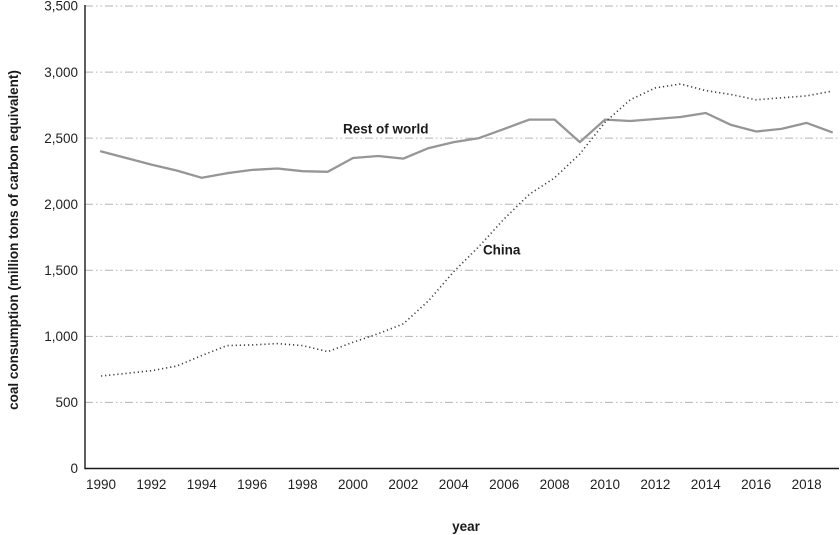  Describe the element at coordinates (756, 484) in the screenshot. I see `x-tick-label: 2016` at that location.